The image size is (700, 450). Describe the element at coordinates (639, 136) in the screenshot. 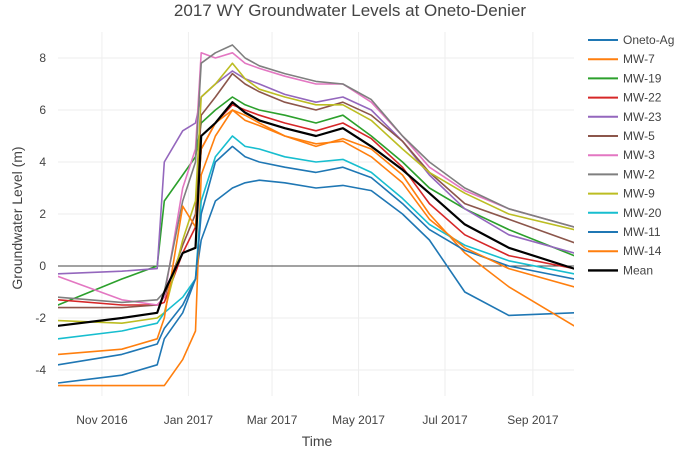

I see `legend-label: MW-5` at that location.